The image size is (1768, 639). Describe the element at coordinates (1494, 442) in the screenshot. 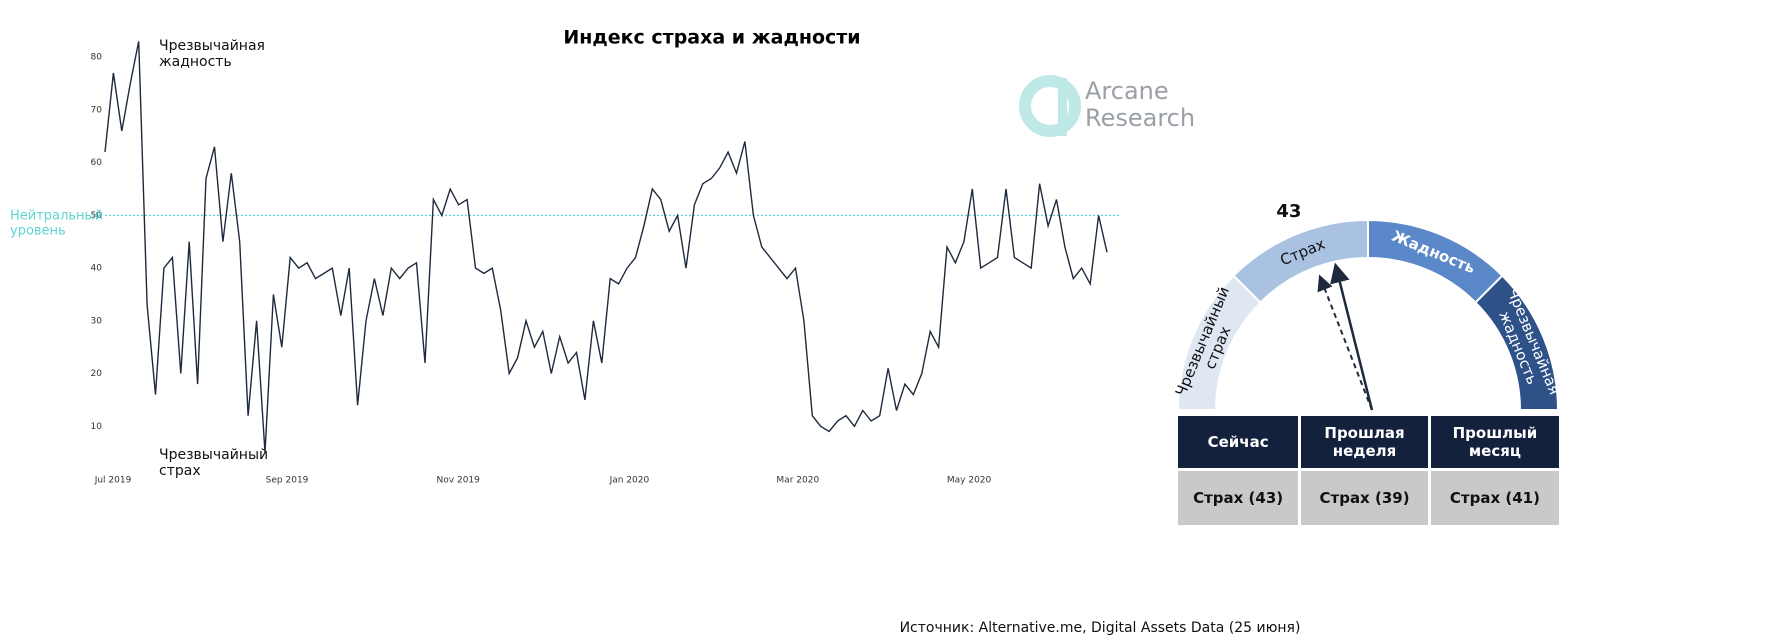

I see `header-cell: Прошлый месяц` at that location.